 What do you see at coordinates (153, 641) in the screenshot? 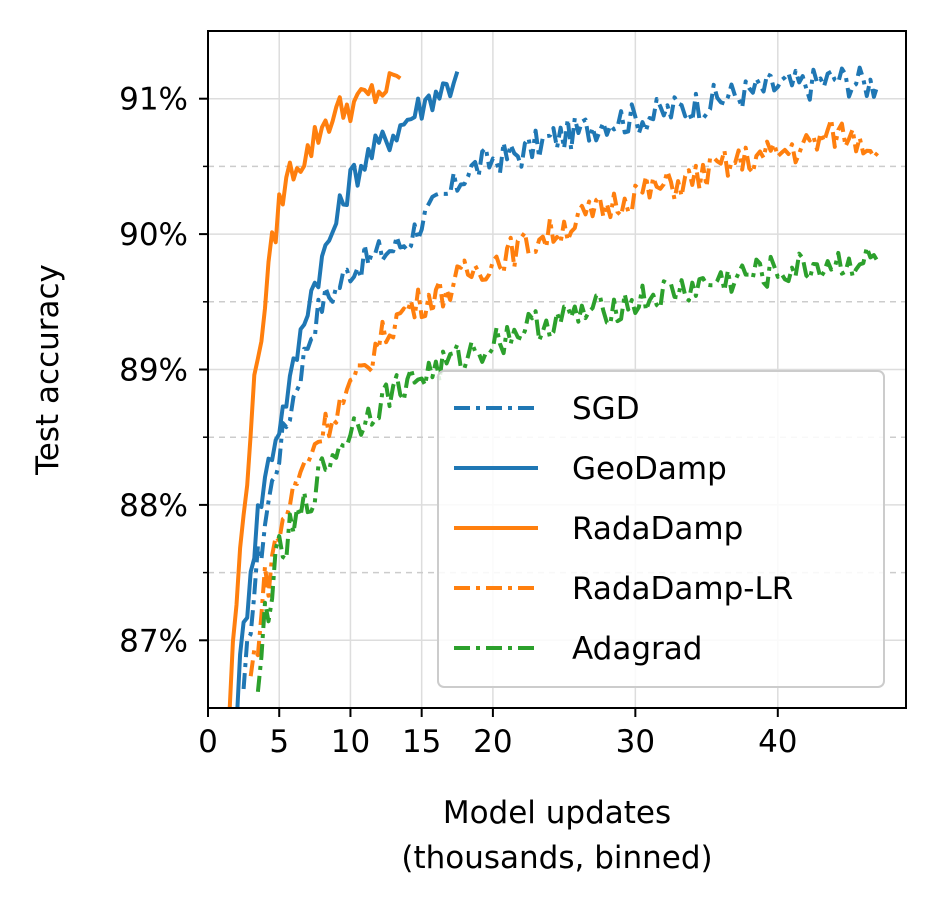
I see `y-tick-label: 87%` at bounding box center [153, 641].